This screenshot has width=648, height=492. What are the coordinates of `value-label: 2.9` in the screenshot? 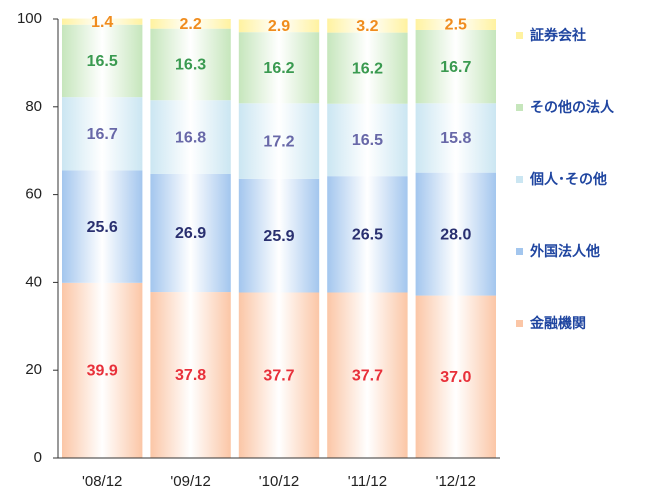 It's located at (279, 26).